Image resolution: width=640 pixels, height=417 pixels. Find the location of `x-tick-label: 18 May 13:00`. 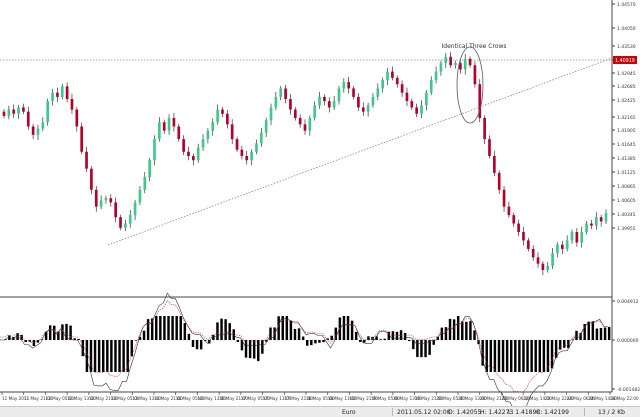

x-tick-label: 18 May 13:00 is located at coordinates (342, 398).